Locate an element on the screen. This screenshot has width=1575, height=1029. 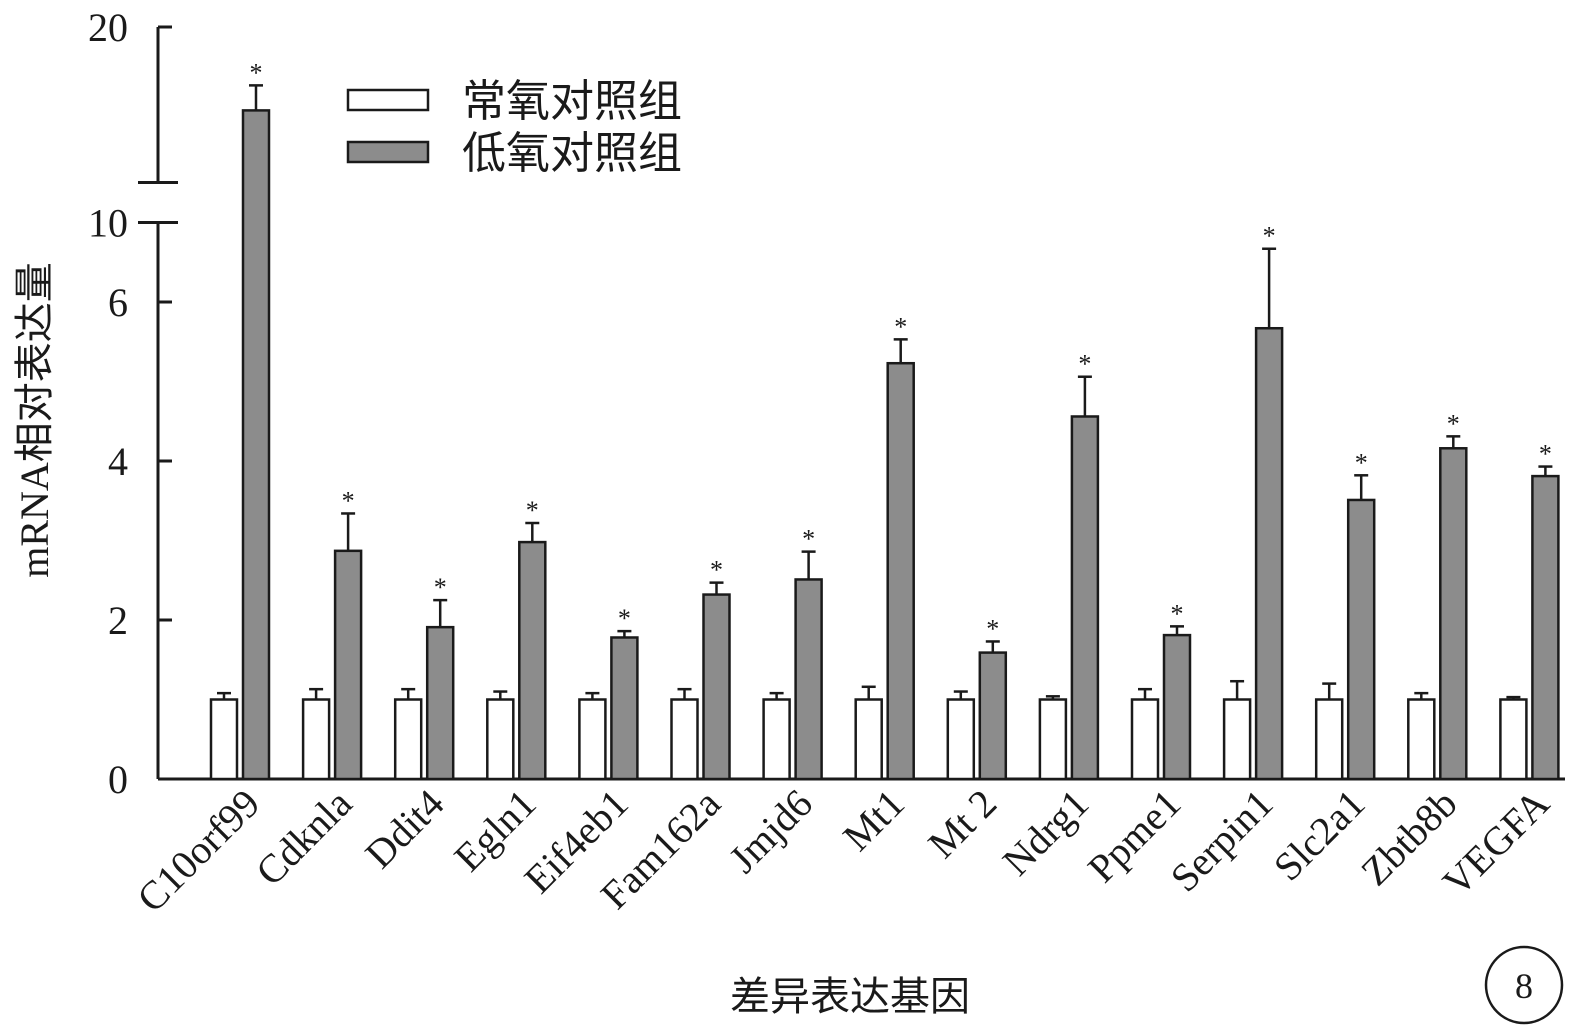
category-label: C10orf99 is located at coordinates (198, 851).